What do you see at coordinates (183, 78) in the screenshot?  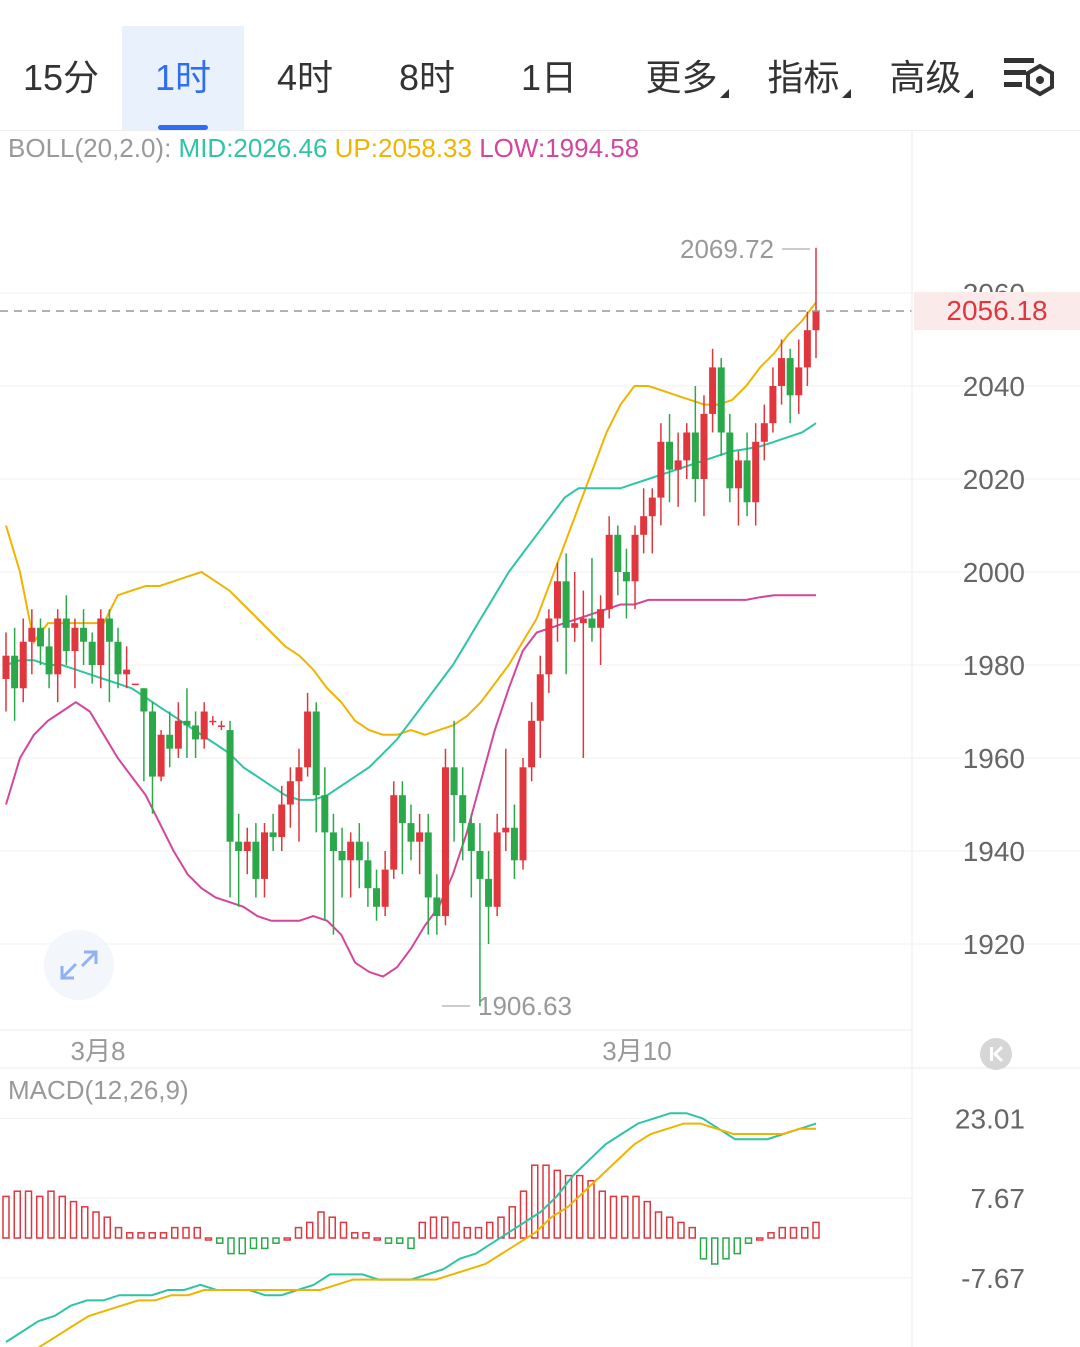 I see `tab-1hour: 1时` at bounding box center [183, 78].